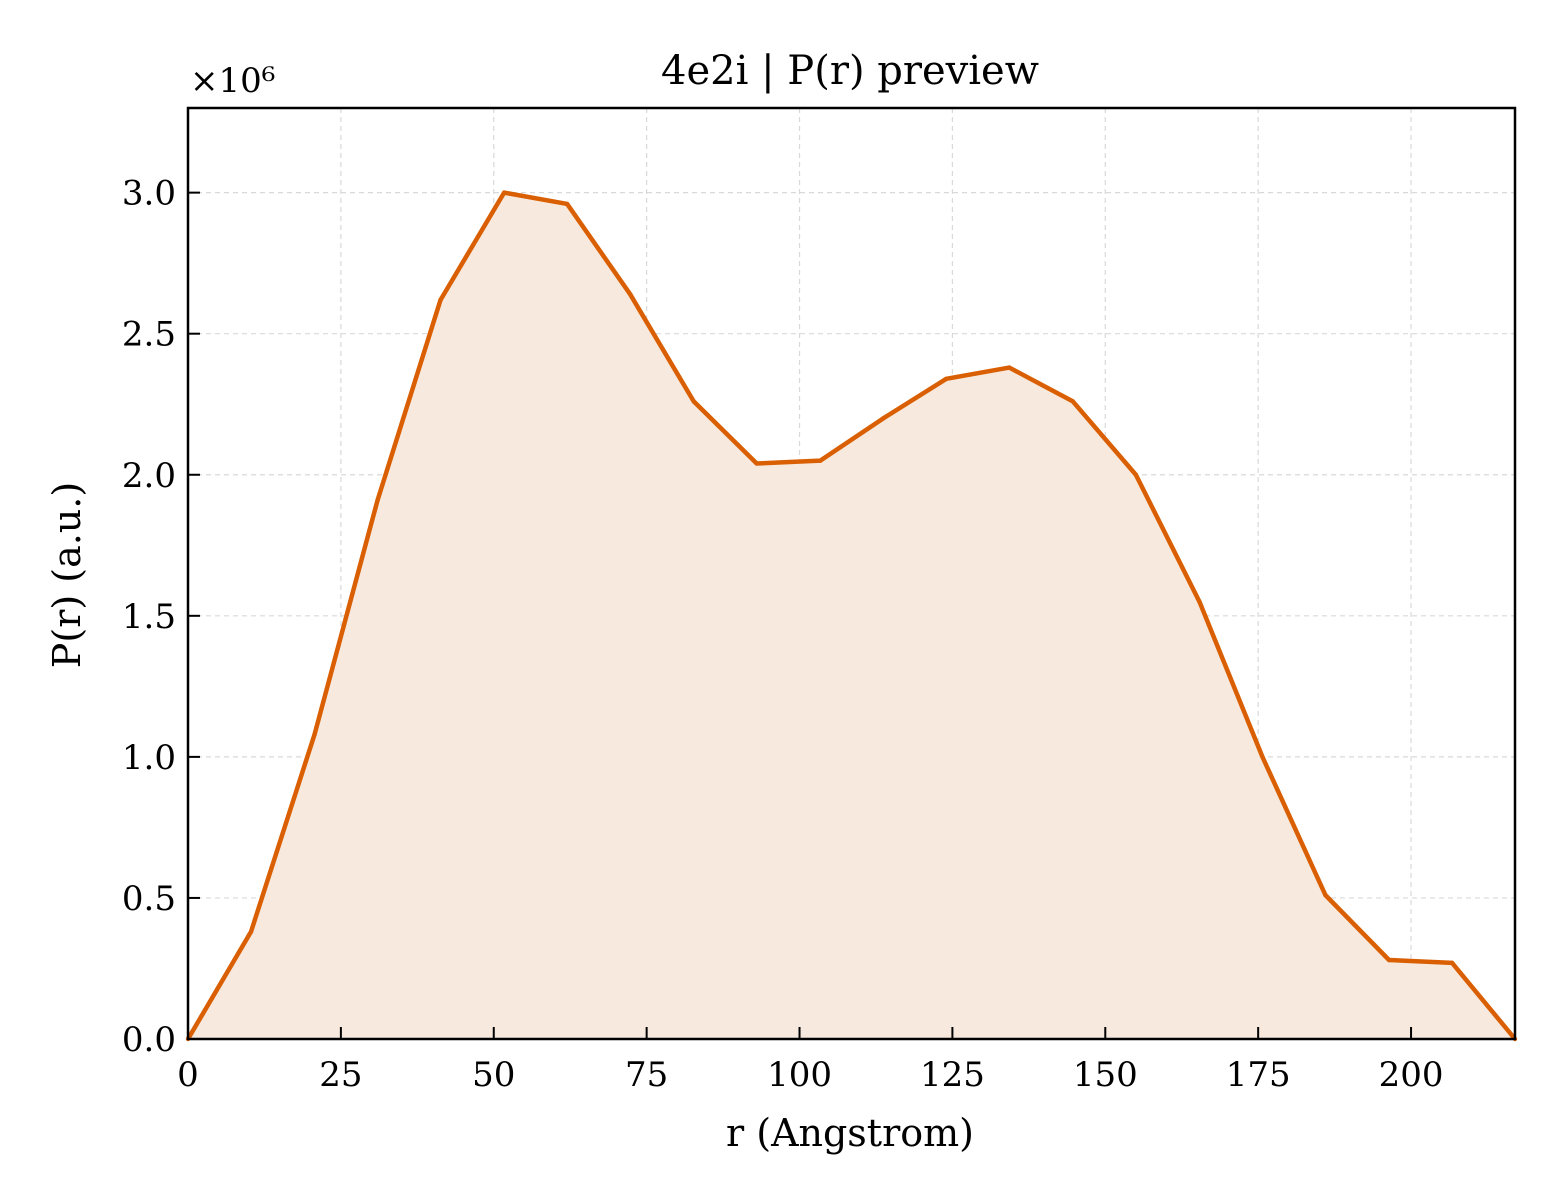 The width and height of the screenshot is (1560, 1200). I want to click on y-tick-label: 2.5, so click(149, 335).